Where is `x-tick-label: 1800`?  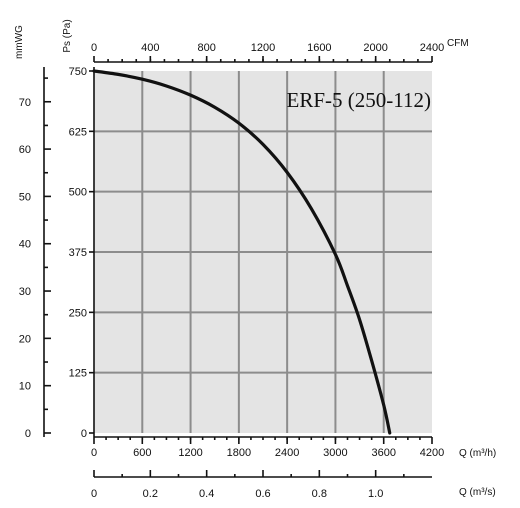
x-tick-label: 1800 is located at coordinates (239, 453).